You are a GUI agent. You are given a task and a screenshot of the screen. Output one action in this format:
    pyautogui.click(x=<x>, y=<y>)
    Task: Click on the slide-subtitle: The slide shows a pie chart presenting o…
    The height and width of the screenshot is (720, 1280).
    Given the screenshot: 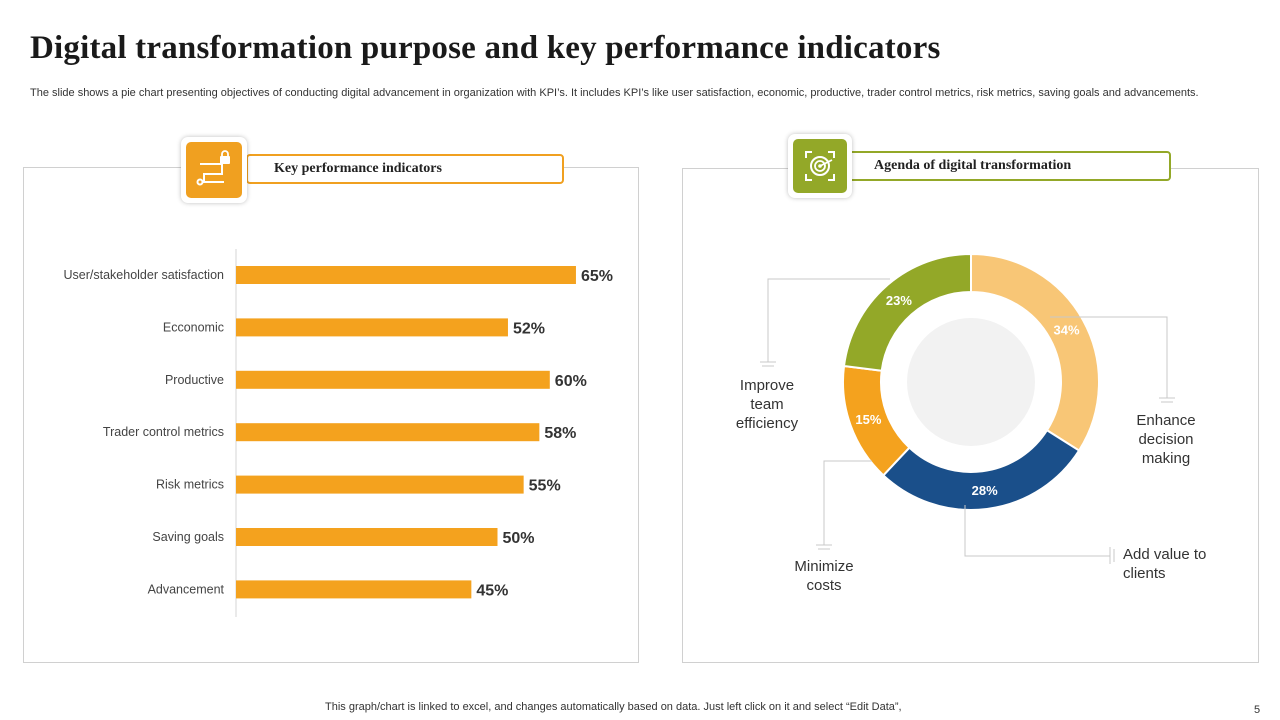 What is the action you would take?
    pyautogui.click(x=614, y=93)
    